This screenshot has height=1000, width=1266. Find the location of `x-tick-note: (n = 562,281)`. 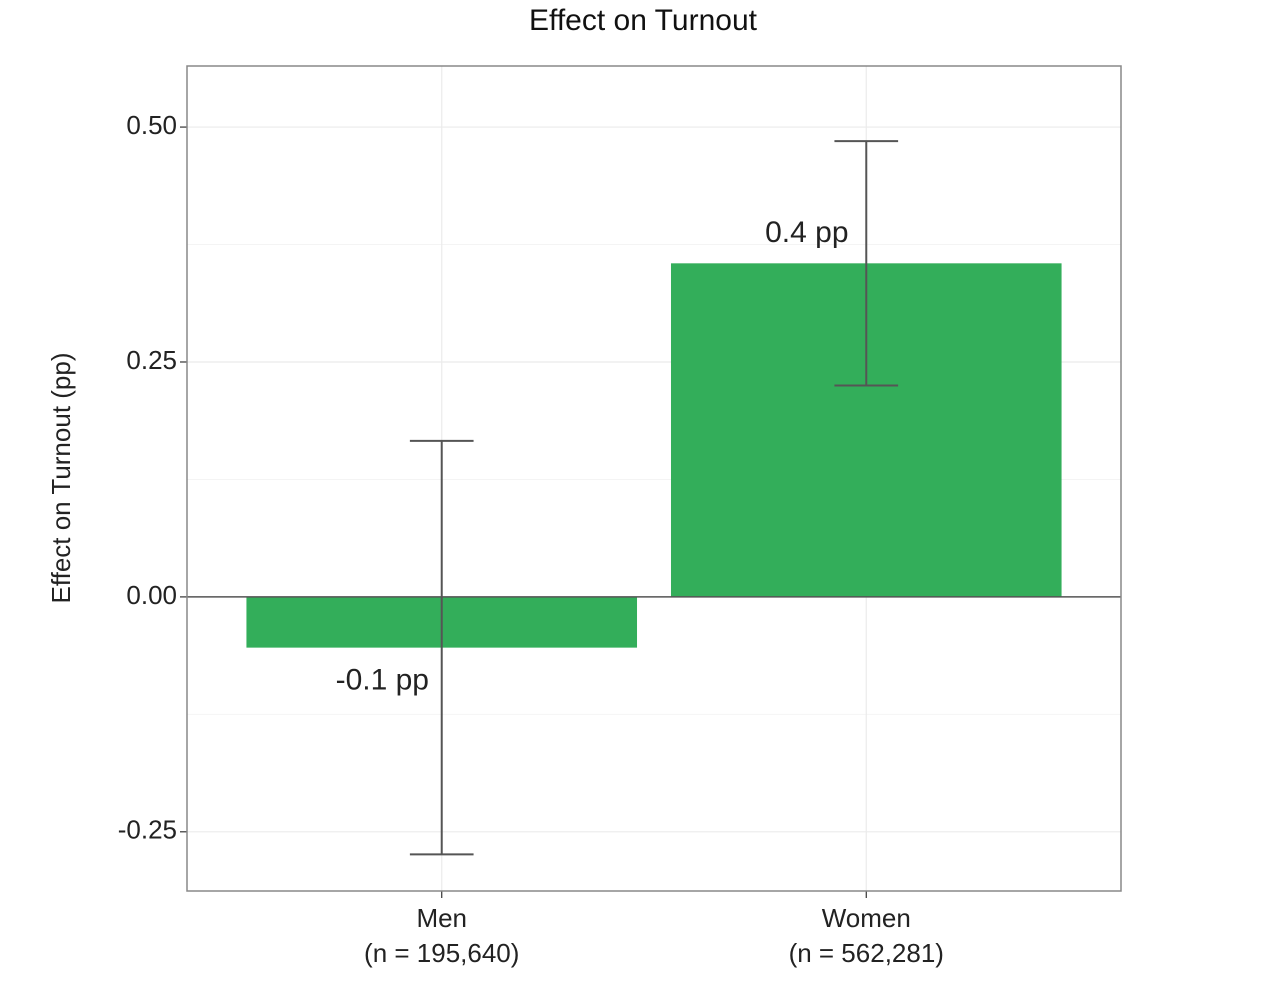

x-tick-note: (n = 562,281) is located at coordinates (866, 953).